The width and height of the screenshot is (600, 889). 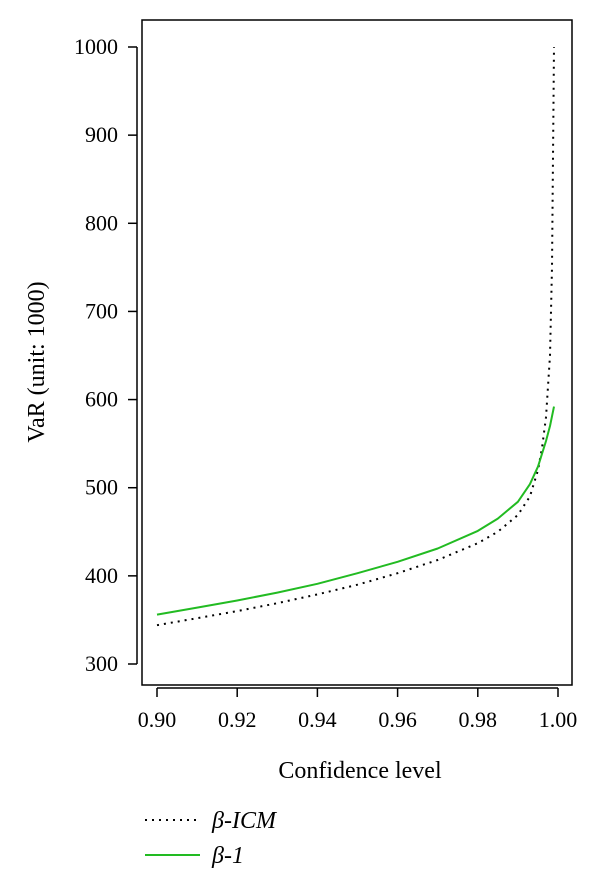 What do you see at coordinates (558, 719) in the screenshot?
I see `x-tick-label: 1.00` at bounding box center [558, 719].